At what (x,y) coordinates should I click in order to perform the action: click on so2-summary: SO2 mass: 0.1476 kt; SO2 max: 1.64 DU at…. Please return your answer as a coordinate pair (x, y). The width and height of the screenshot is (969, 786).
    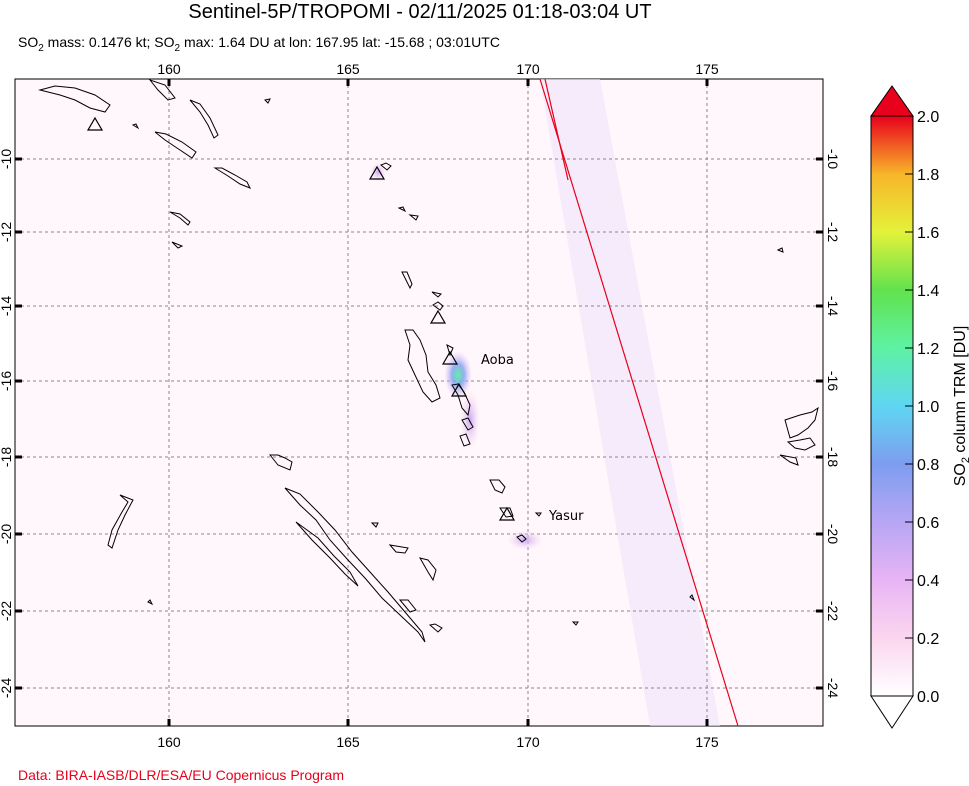
    Looking at the image, I should click on (259, 44).